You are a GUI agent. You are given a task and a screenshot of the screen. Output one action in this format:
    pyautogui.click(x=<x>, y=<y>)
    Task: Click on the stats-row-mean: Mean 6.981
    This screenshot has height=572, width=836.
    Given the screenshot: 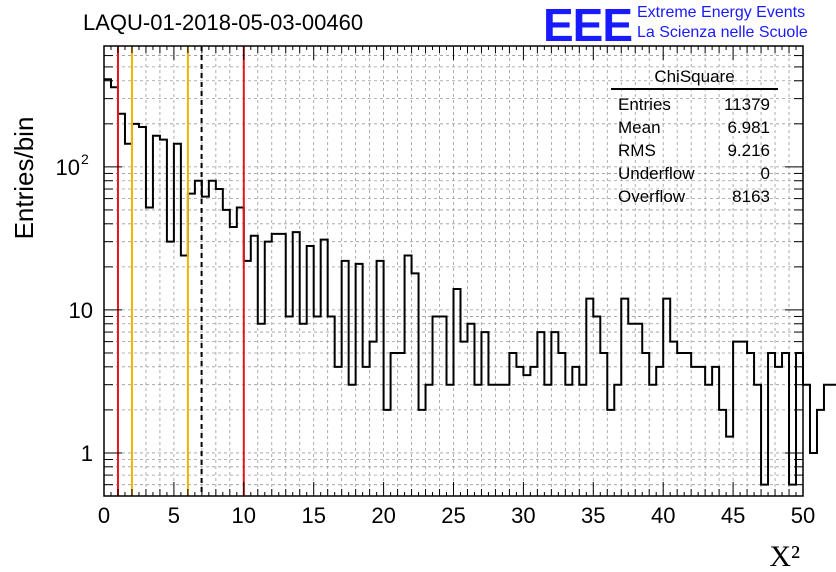 What is the action you would take?
    pyautogui.click(x=694, y=127)
    